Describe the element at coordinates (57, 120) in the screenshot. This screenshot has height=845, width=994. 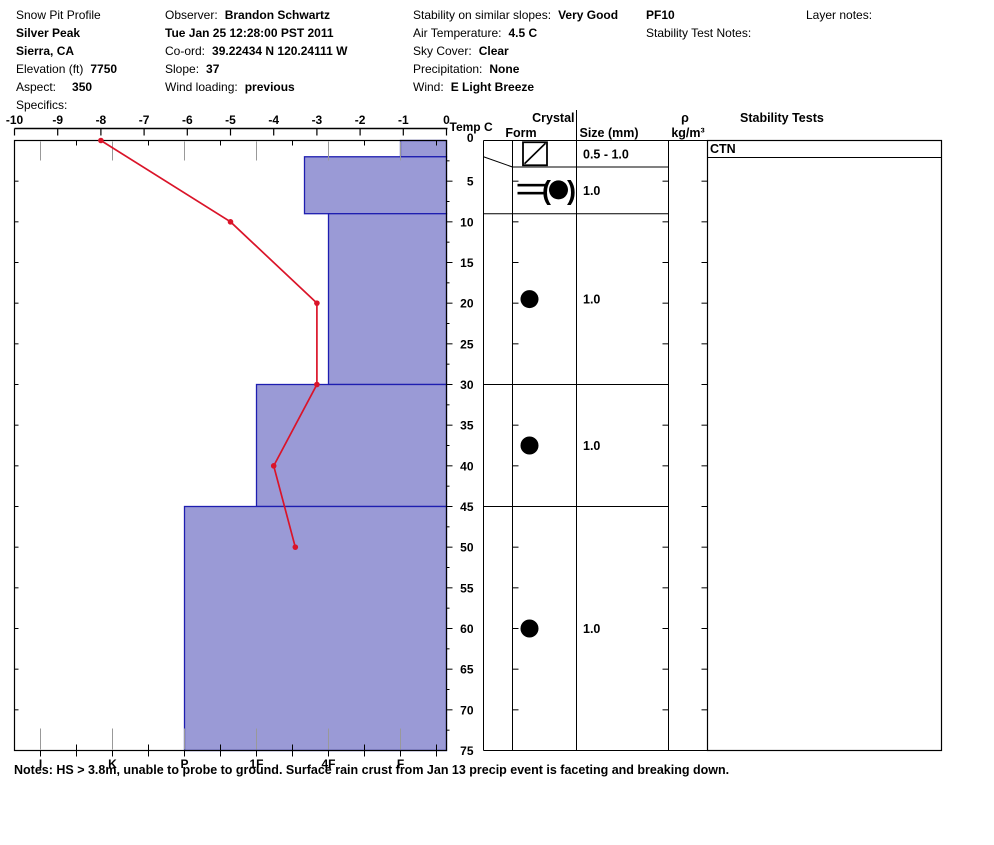
I see `svg-text: -9` at that location.